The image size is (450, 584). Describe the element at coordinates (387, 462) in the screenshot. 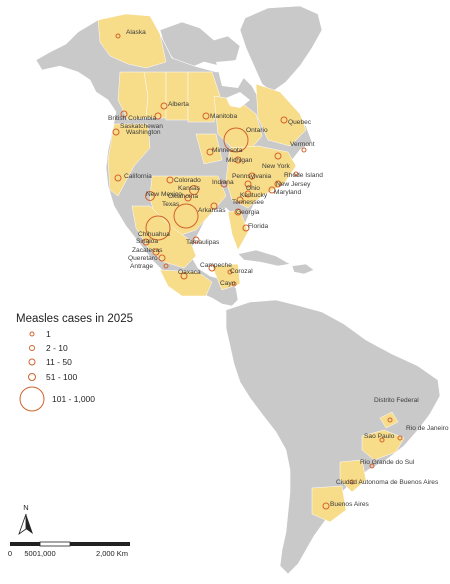

I see `label-rio-grande-do-sul: Rio Grande do Sul` at that location.